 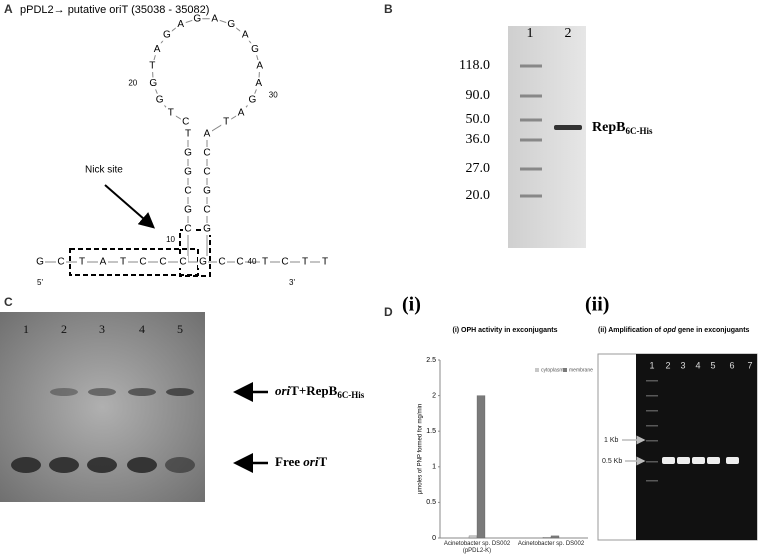 What do you see at coordinates (301, 461) in the screenshot?
I see `band-label: Free oriT` at bounding box center [301, 461].